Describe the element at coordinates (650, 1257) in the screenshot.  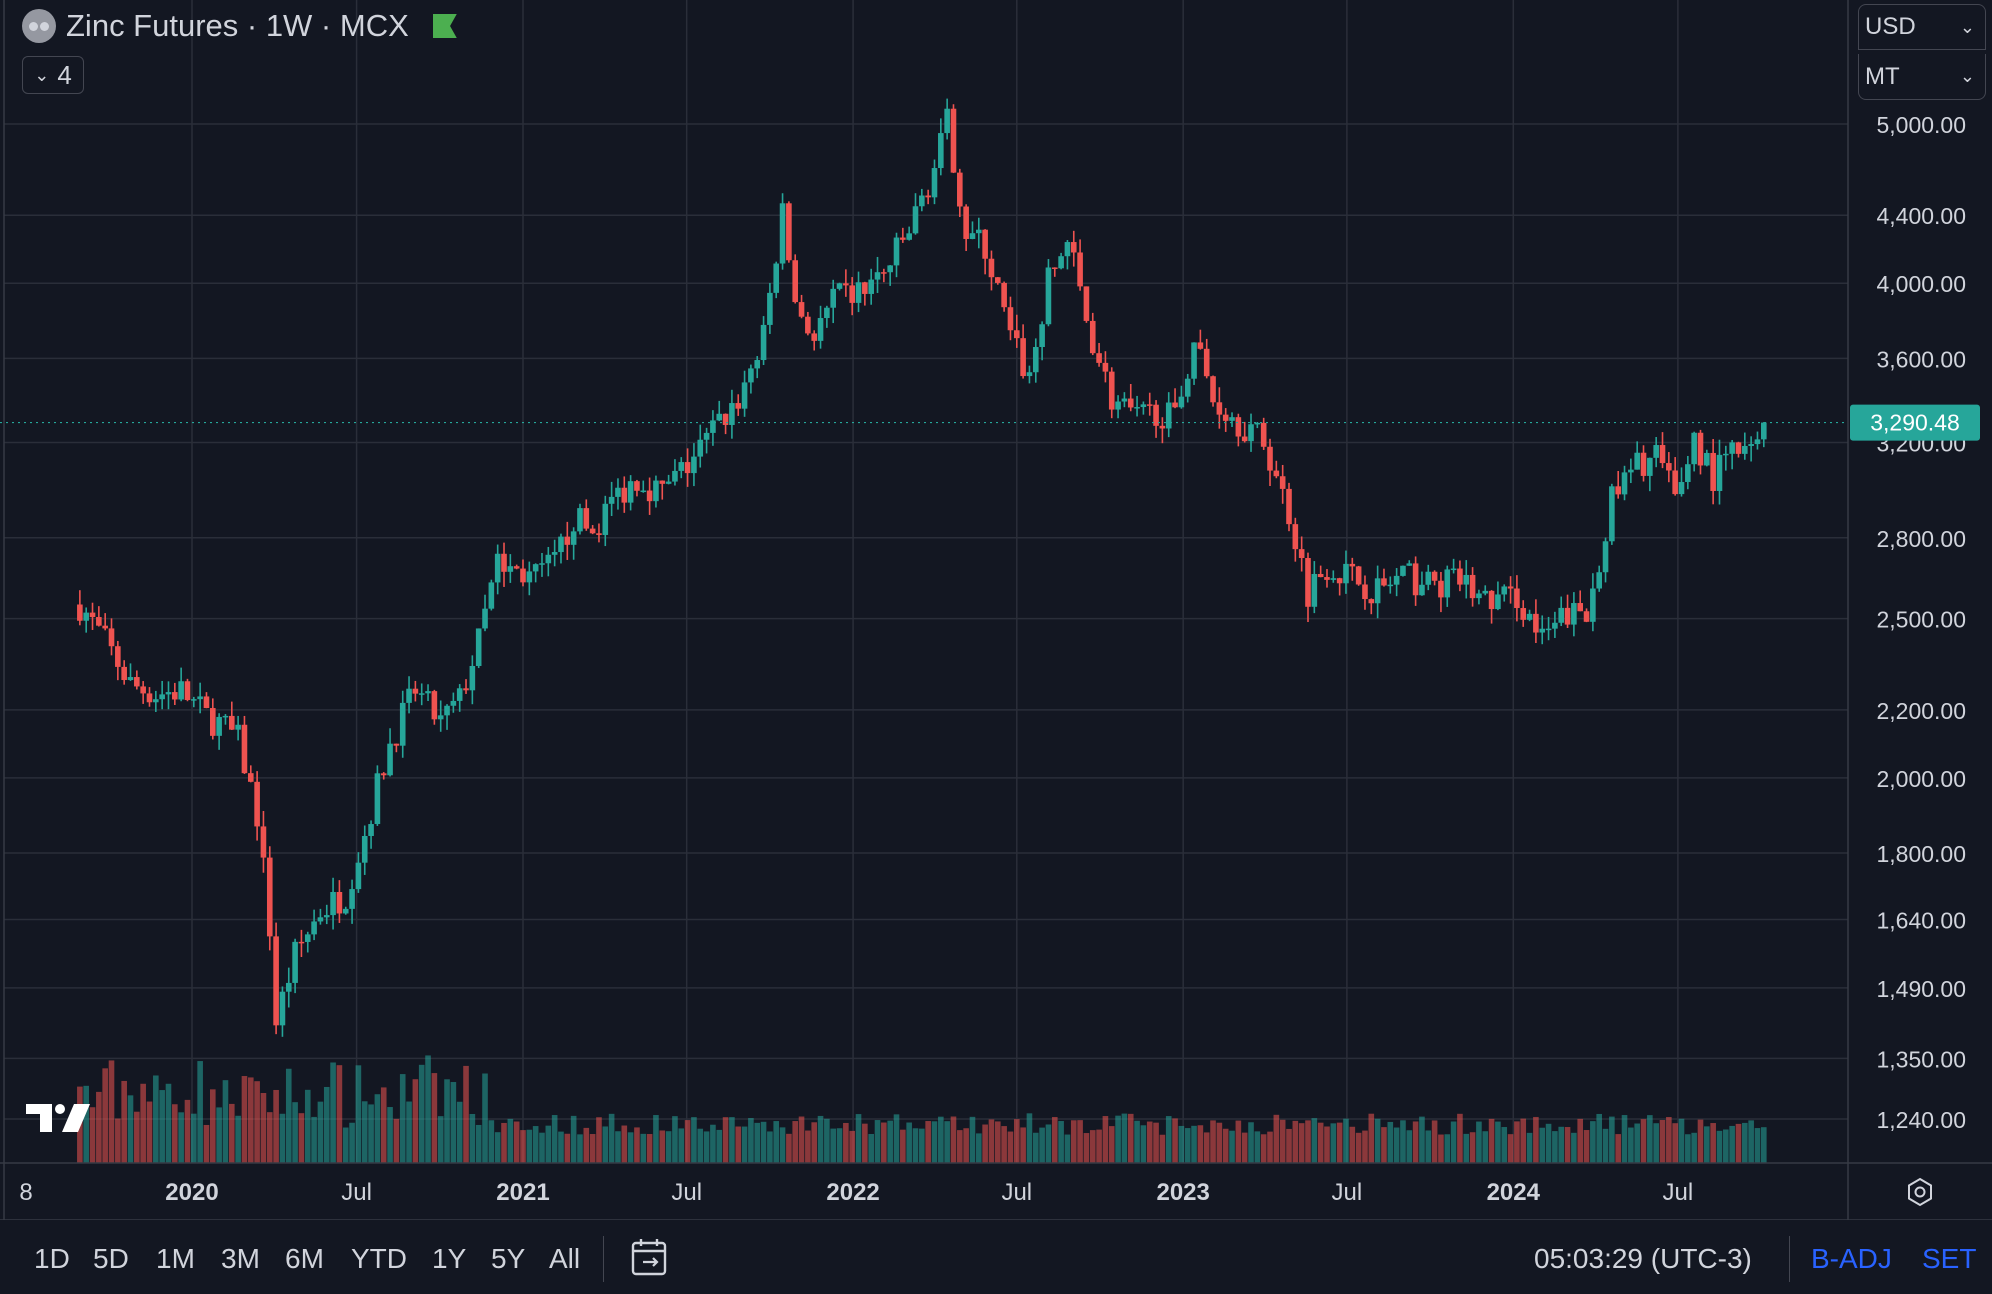
I see `go-to-date-calendar-icon` at that location.